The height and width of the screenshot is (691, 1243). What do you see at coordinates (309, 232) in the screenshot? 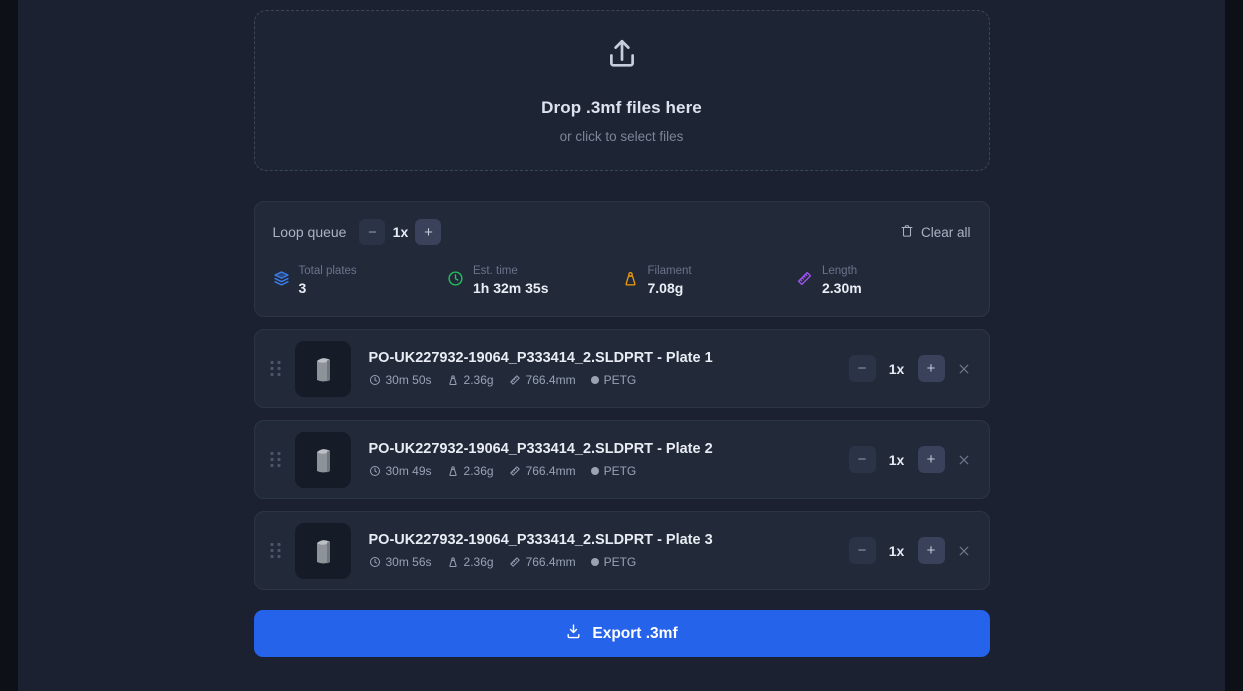
I see `loop-queue-label: Loop queue` at bounding box center [309, 232].